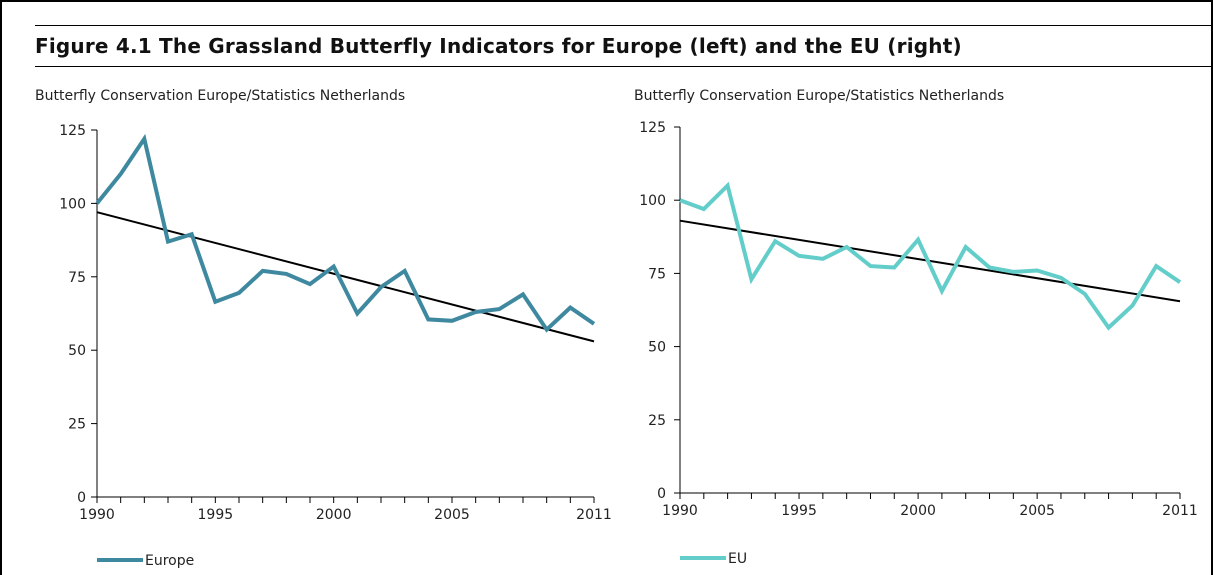 This screenshot has width=1213, height=575. I want to click on legend-label: EU, so click(737, 559).